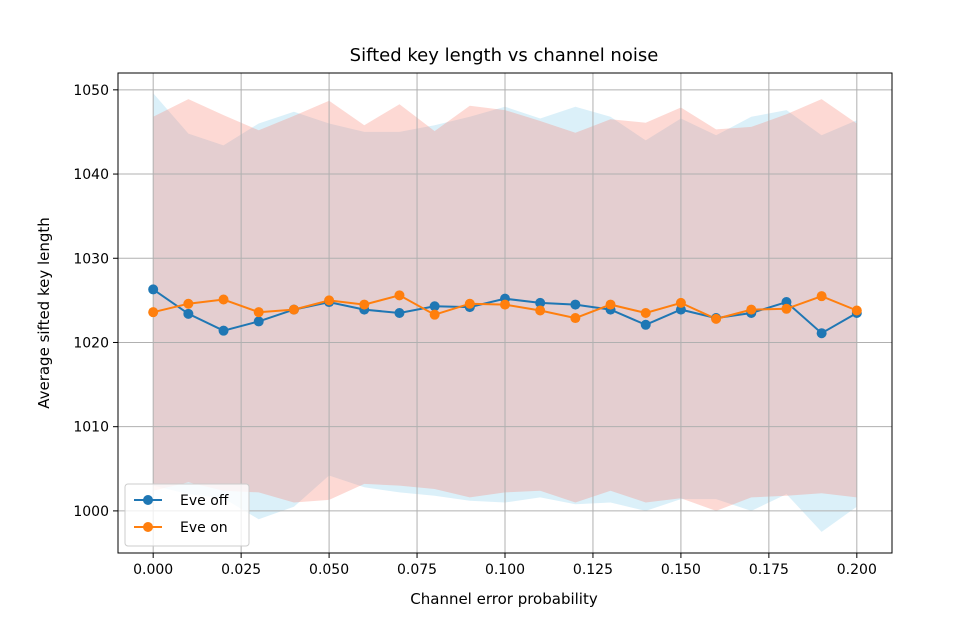  What do you see at coordinates (857, 570) in the screenshot?
I see `x-tick-label: 0.200` at bounding box center [857, 570].